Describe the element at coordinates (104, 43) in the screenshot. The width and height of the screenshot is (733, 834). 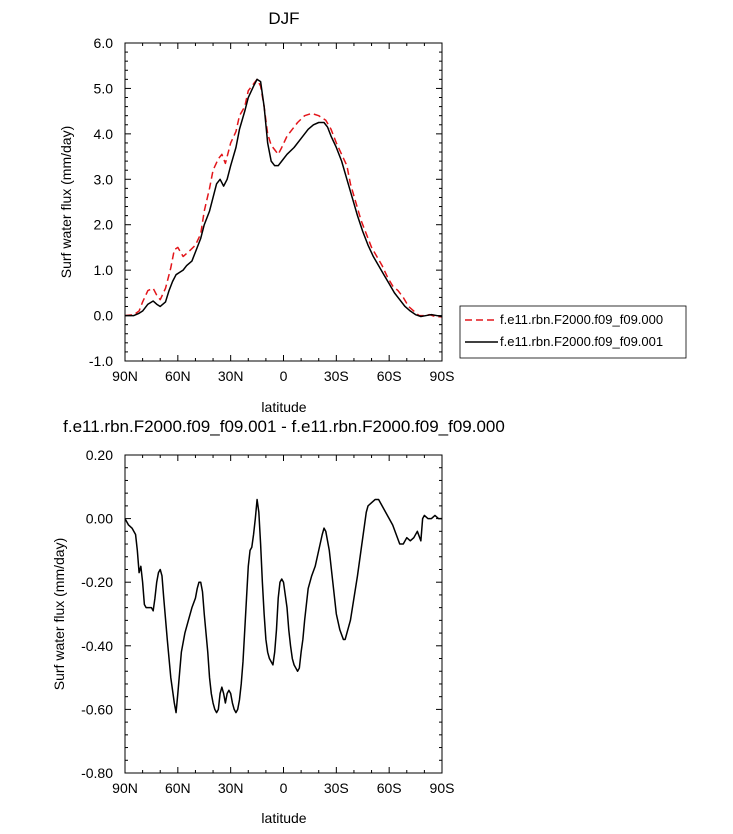
I see `y-tick-label: 6.0` at that location.